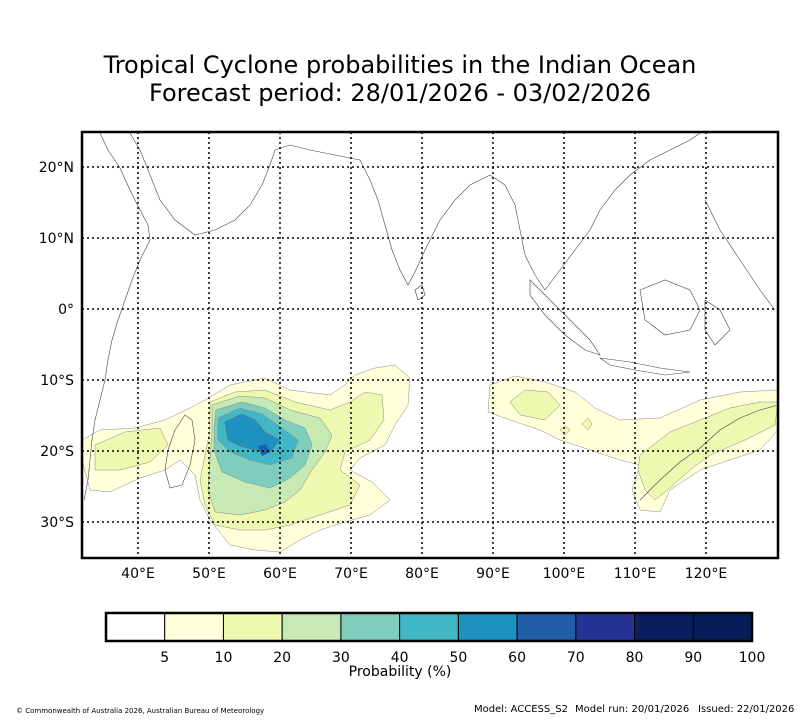 The width and height of the screenshot is (810, 720). Describe the element at coordinates (57, 381) in the screenshot. I see `lat-label: 10°S` at that location.